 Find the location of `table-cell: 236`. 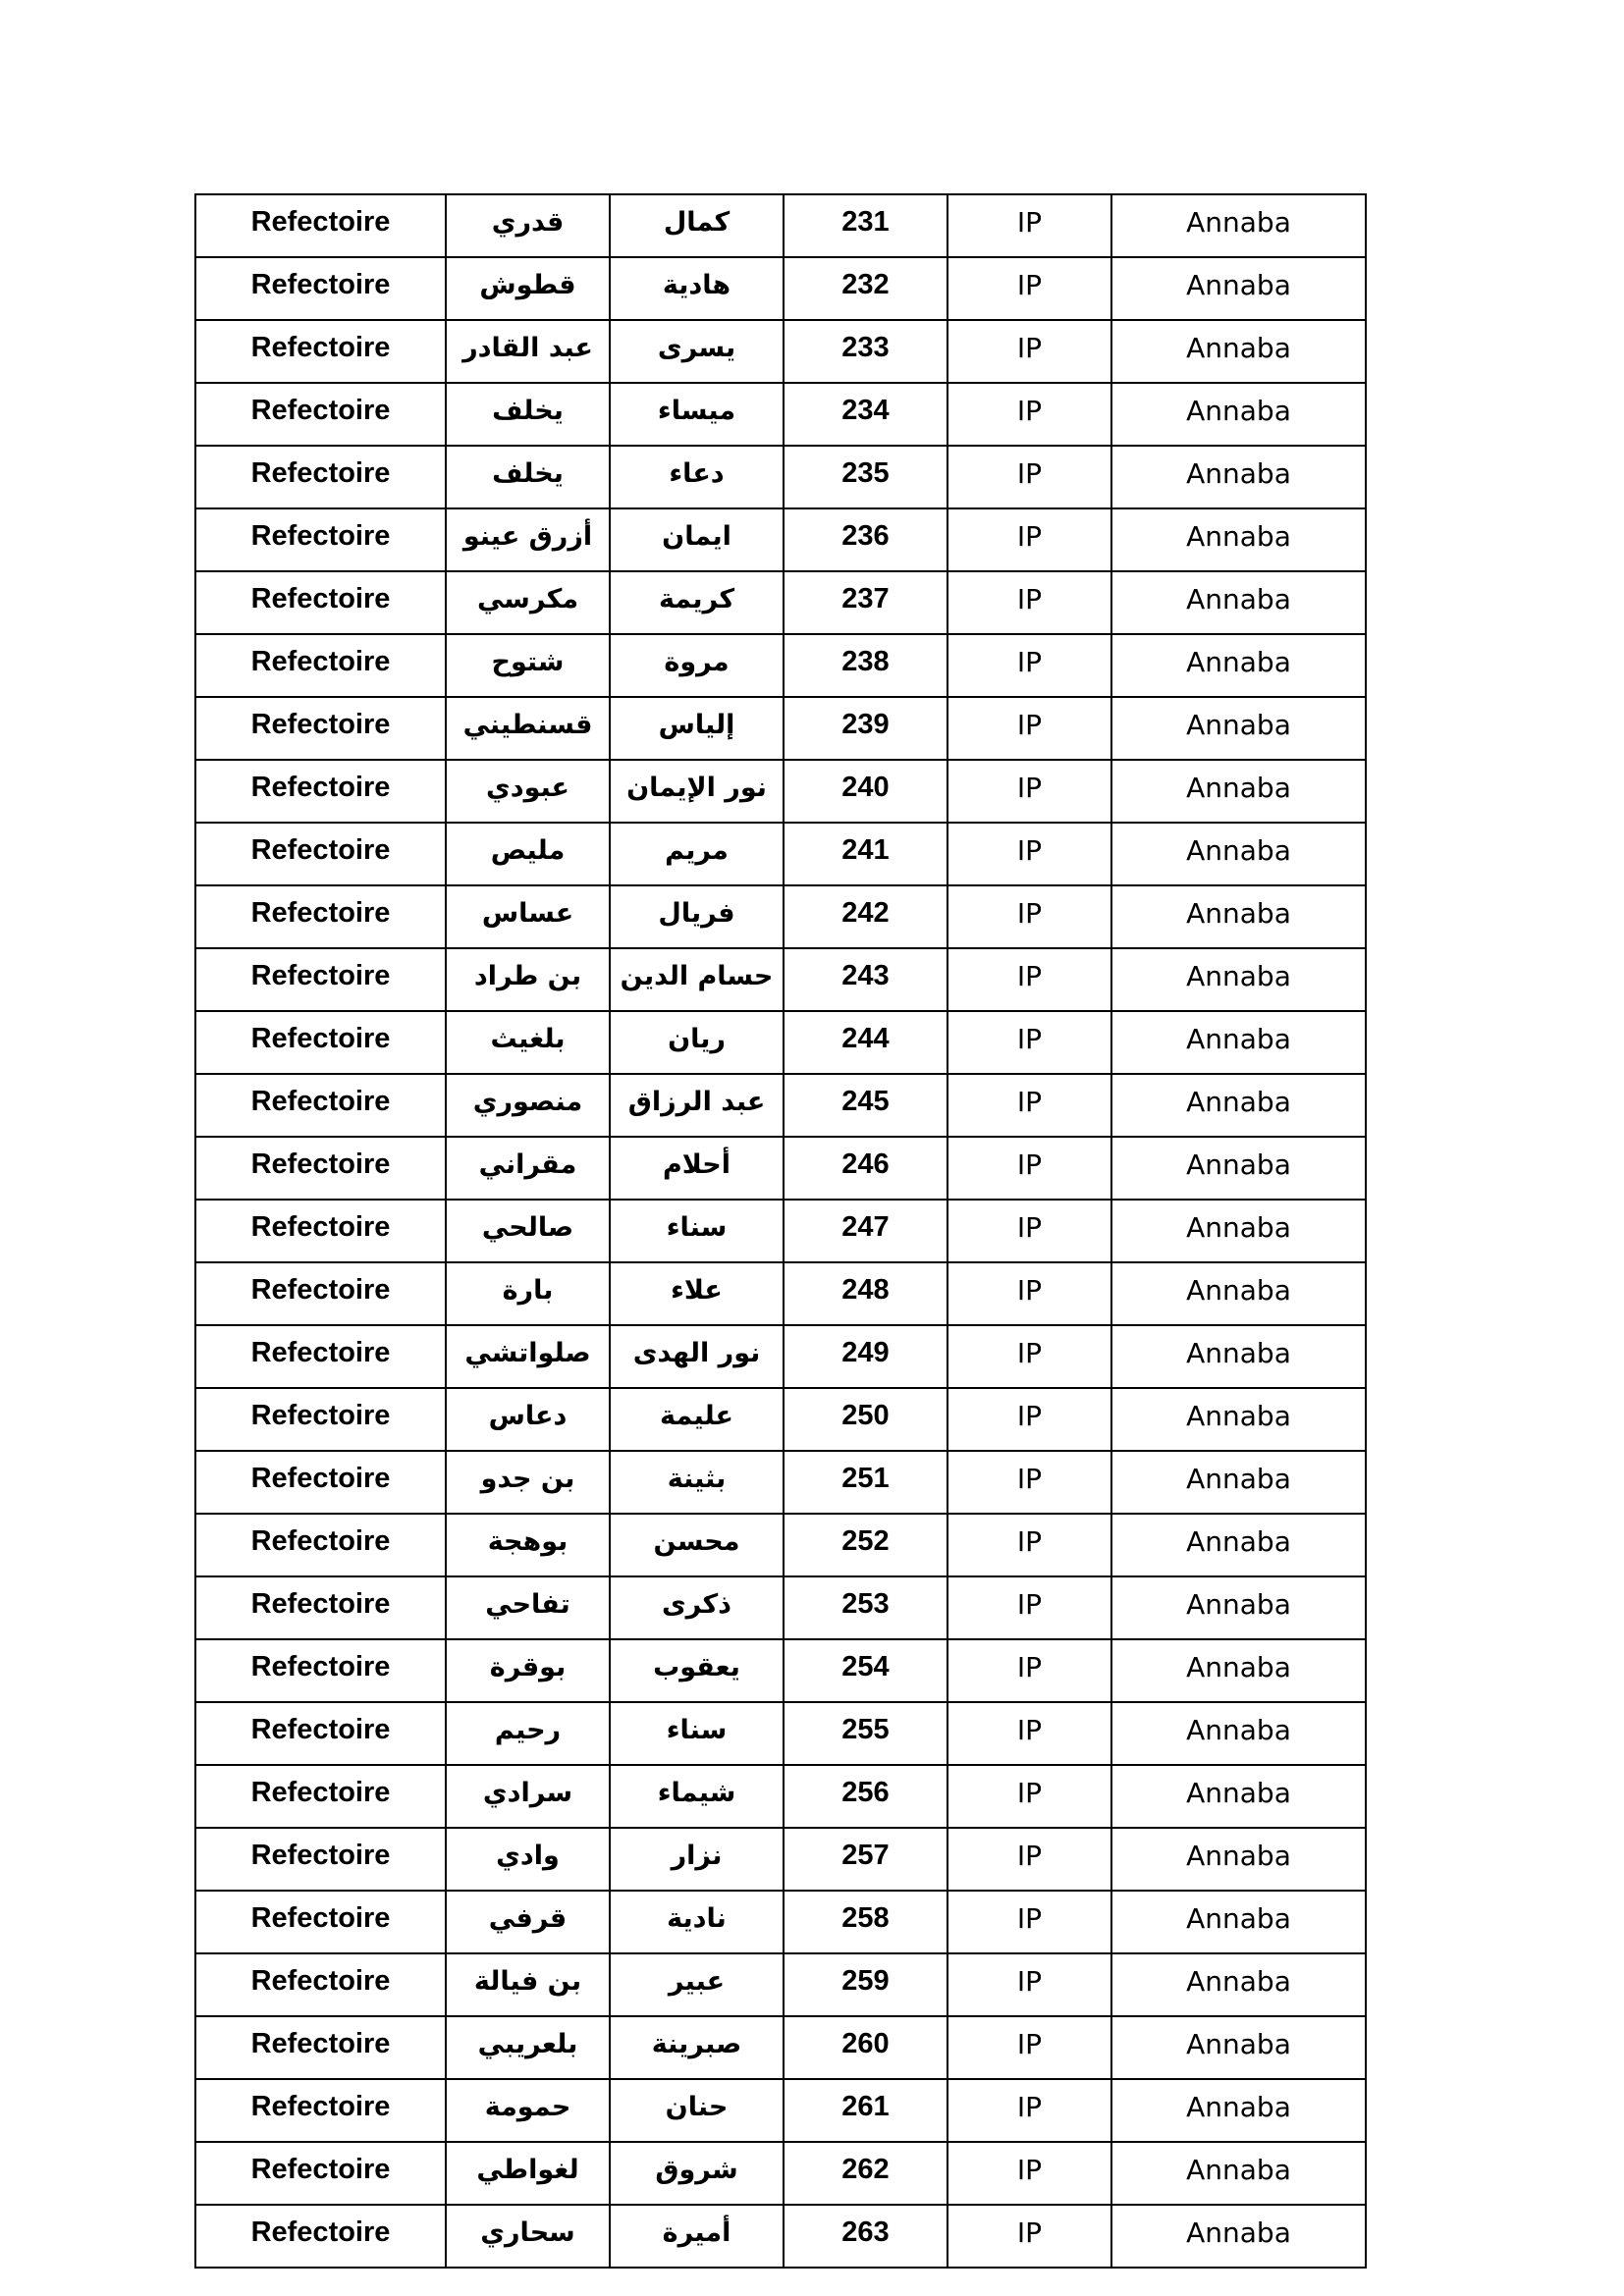

table-cell: 236 is located at coordinates (865, 539).